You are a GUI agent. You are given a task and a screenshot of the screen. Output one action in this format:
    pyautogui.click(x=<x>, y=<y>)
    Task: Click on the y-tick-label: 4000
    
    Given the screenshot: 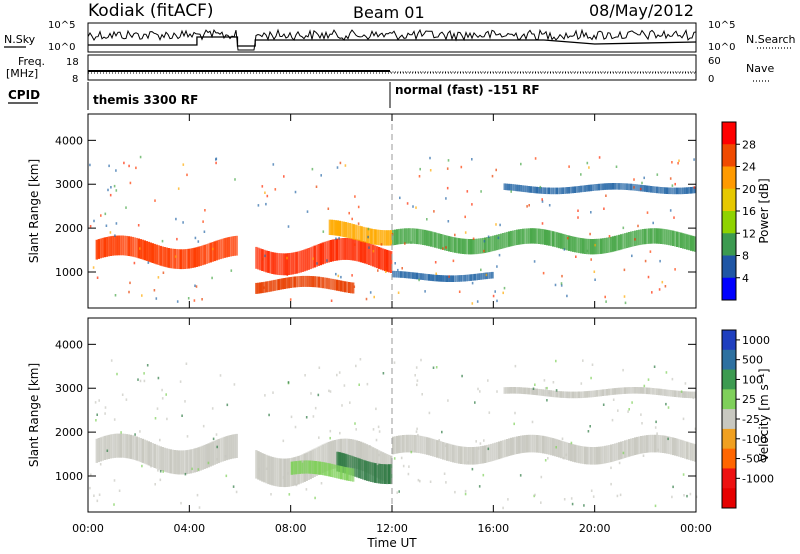 What is the action you would take?
    pyautogui.click(x=69, y=140)
    